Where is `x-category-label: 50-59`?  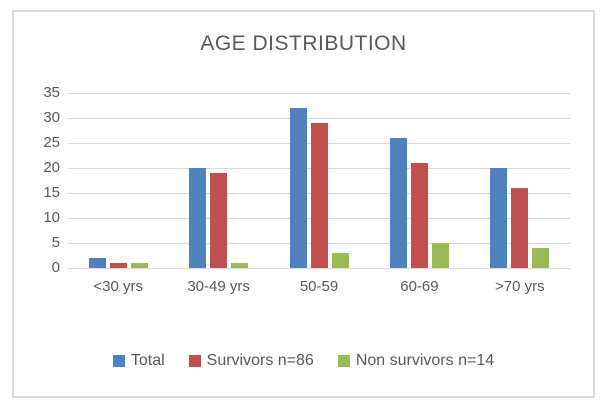
x-category-label: 50-59 is located at coordinates (319, 286).